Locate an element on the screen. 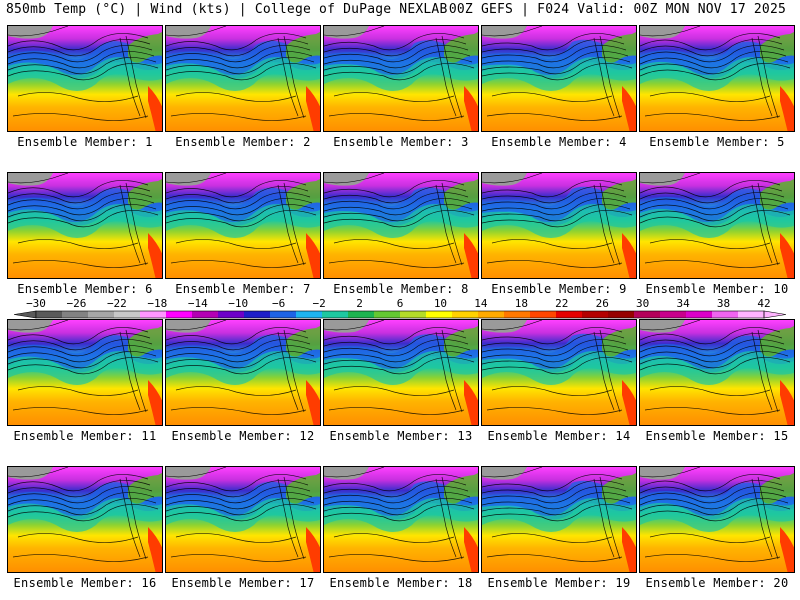 The width and height of the screenshot is (800, 600). ensemble-member-label: Ensemble Member: 14 is located at coordinates (559, 436).